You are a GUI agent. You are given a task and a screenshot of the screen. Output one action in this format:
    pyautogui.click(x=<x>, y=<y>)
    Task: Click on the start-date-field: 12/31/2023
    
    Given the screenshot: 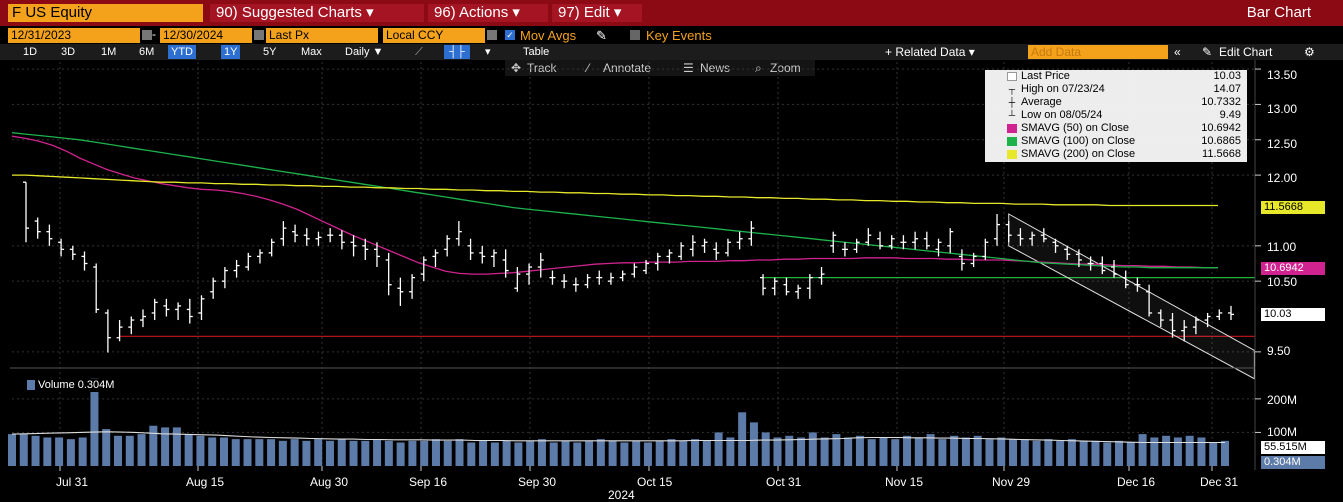 What is the action you would take?
    pyautogui.click(x=74, y=35)
    